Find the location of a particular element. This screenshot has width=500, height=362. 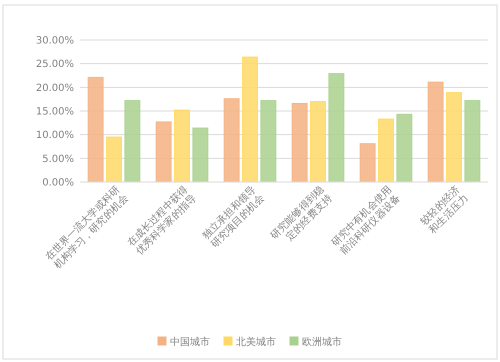

y-tick-label: 10.00% is located at coordinates (55, 136).